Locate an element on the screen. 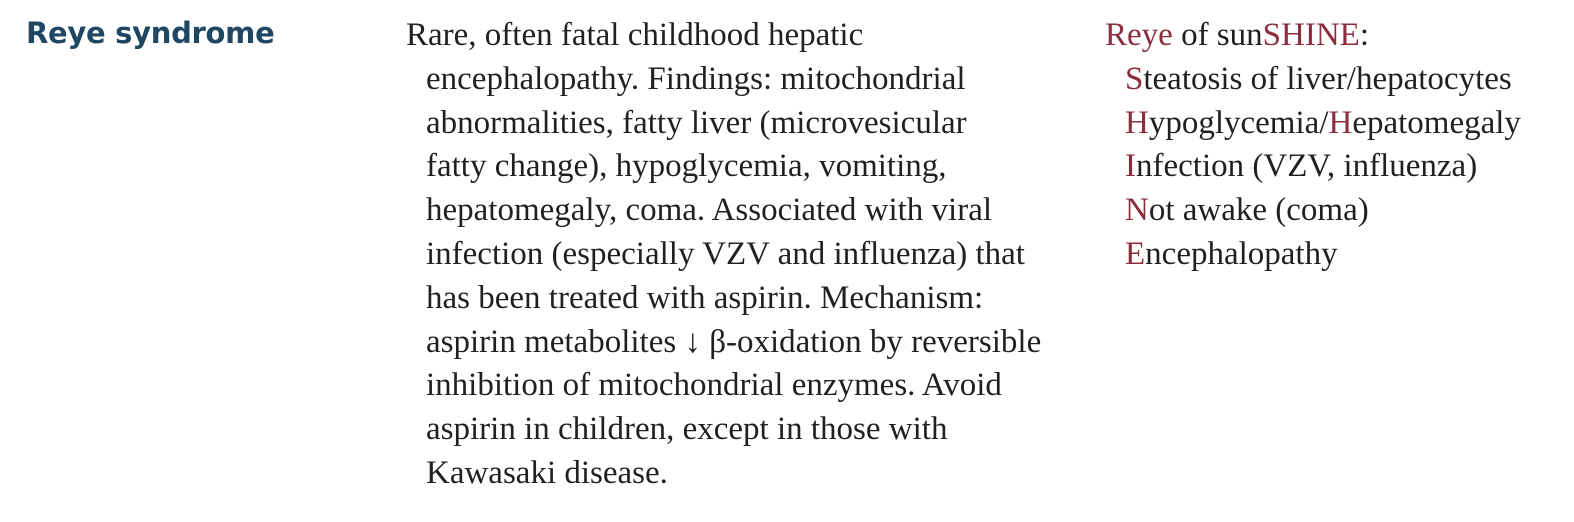 Image resolution: width=1574 pixels, height=522 pixels. mnemonic-item-s: Steatosis of liver/hepatocytes is located at coordinates (1337, 80).